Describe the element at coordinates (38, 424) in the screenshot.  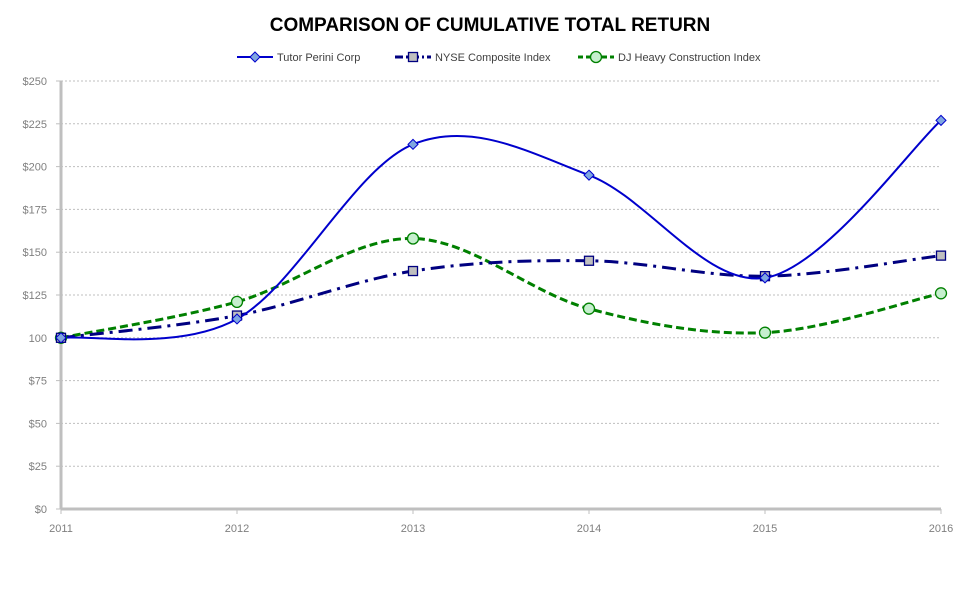
I see `y-tick-label: $50` at that location.